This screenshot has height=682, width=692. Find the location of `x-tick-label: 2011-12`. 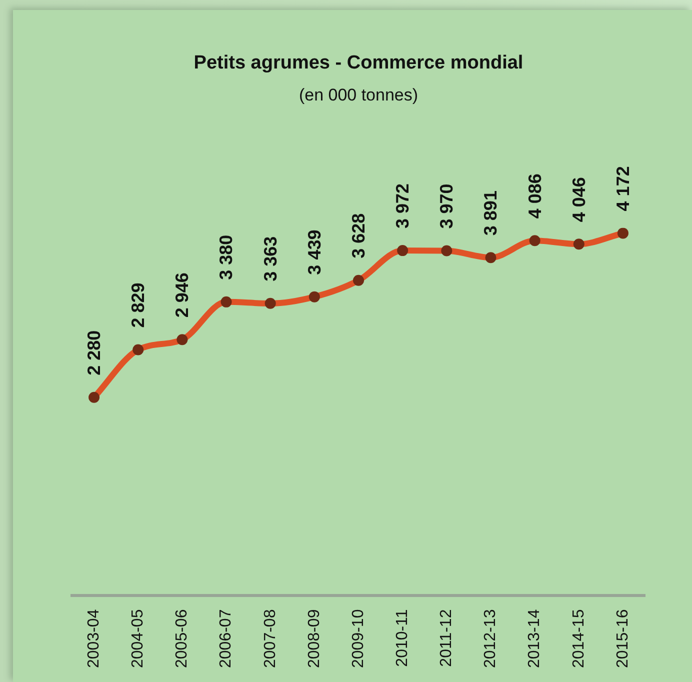

x-tick-label: 2011-12 is located at coordinates (447, 638).